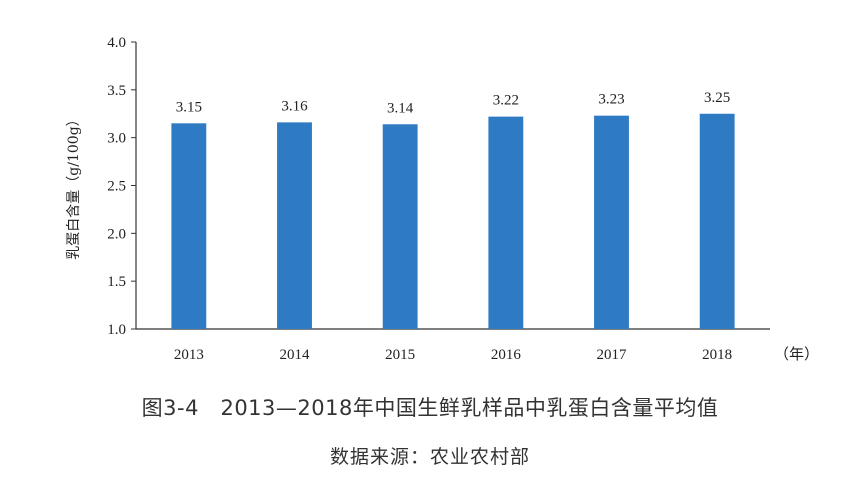 Image resolution: width=860 pixels, height=490 pixels. I want to click on x-tick-label: 2013, so click(189, 355).